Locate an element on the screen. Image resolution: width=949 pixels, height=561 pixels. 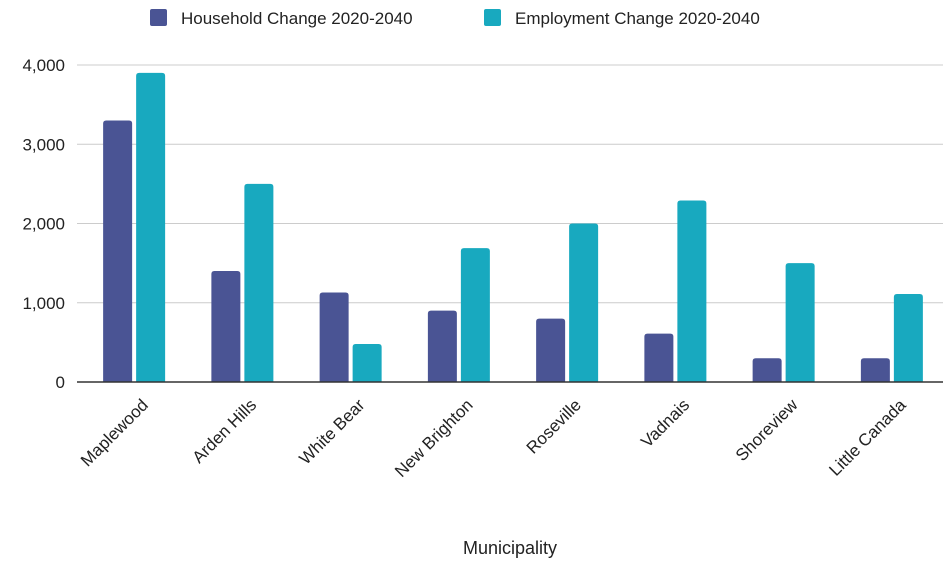
y-tick-label: 1,000 is located at coordinates (43, 303).